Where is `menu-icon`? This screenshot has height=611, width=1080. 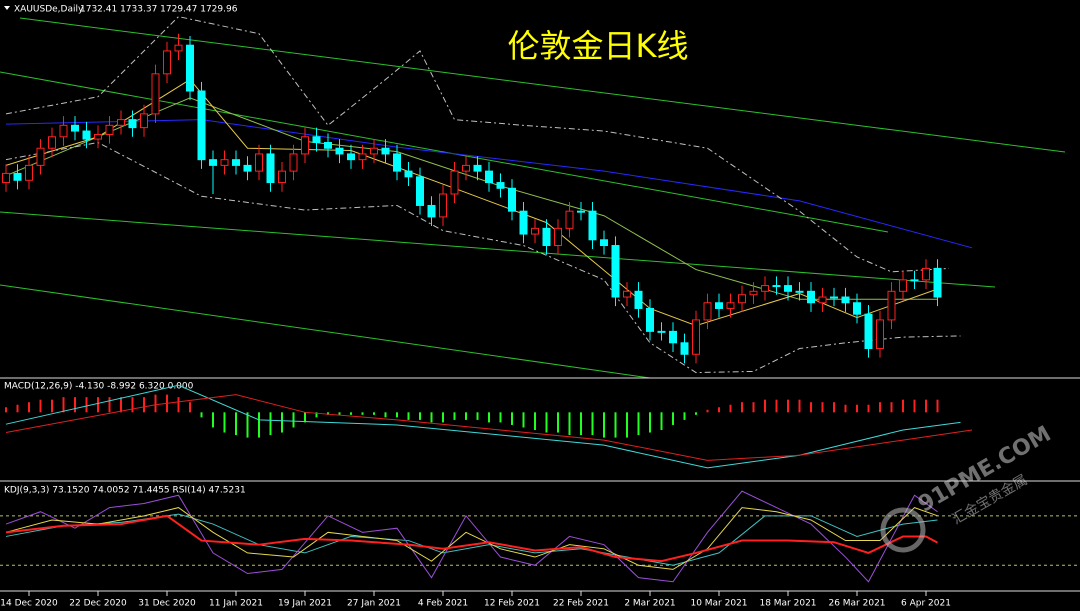 menu-icon is located at coordinates (7, 8).